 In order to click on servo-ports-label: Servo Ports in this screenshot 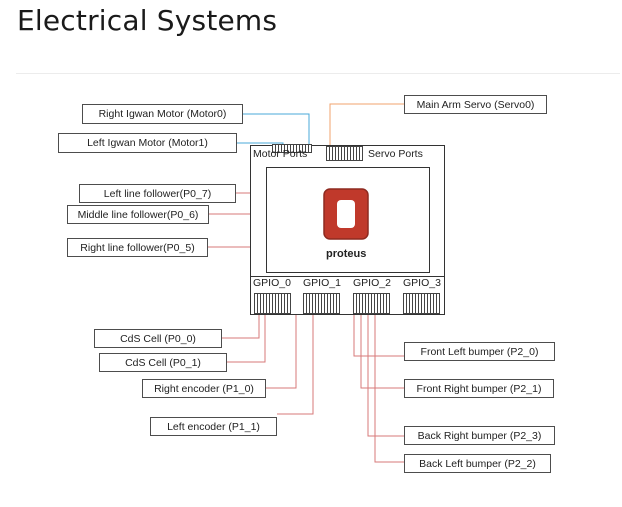, I will do `click(395, 154)`.